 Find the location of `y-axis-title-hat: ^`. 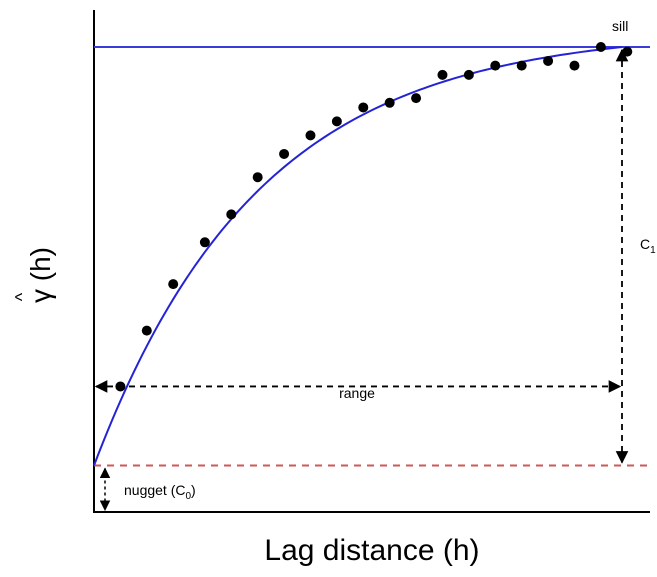

y-axis-title-hat: ^ is located at coordinates (22, 296).